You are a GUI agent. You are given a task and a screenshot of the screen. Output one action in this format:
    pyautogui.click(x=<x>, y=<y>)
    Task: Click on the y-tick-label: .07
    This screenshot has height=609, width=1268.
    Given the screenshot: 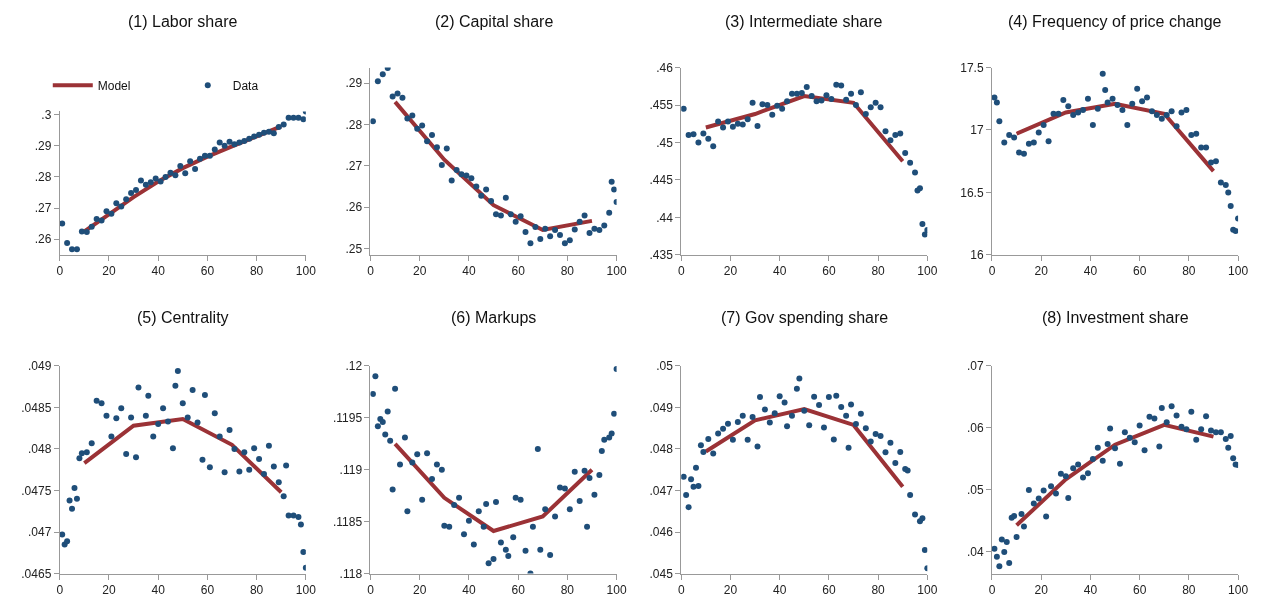 What is the action you would take?
    pyautogui.click(x=975, y=366)
    